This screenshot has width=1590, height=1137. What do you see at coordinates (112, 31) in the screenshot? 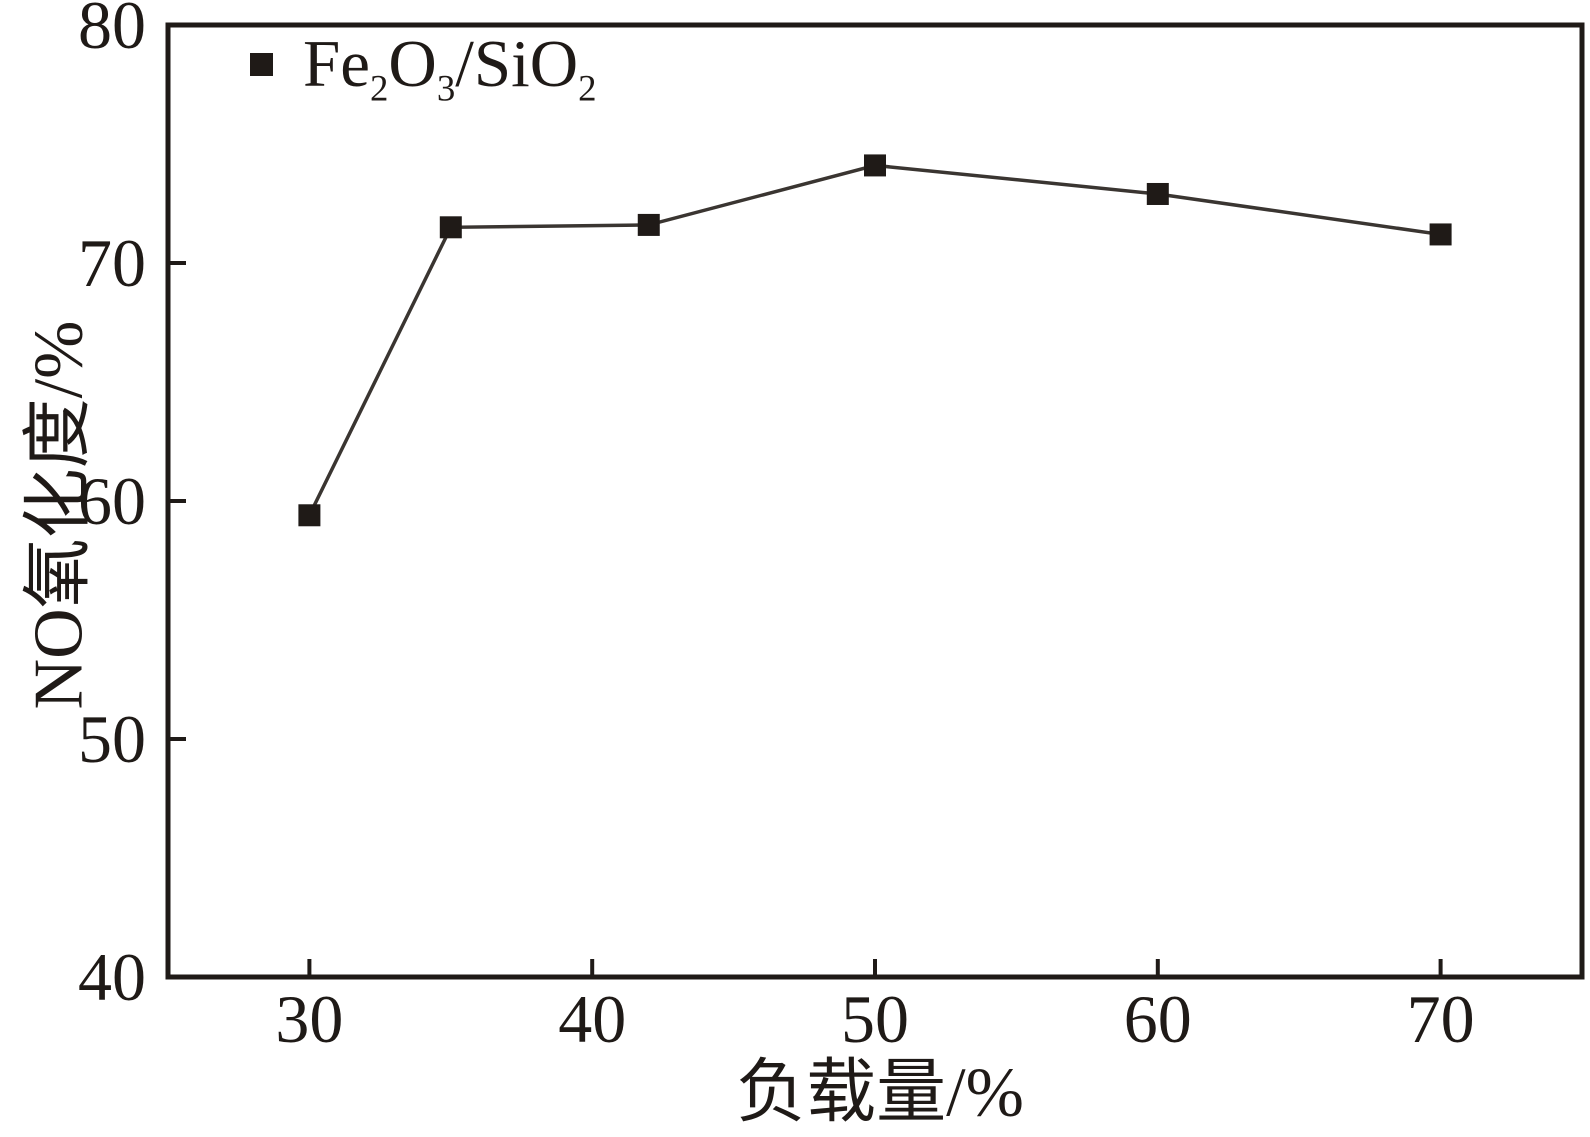
I see `y-tick-label: 80` at bounding box center [112, 31].